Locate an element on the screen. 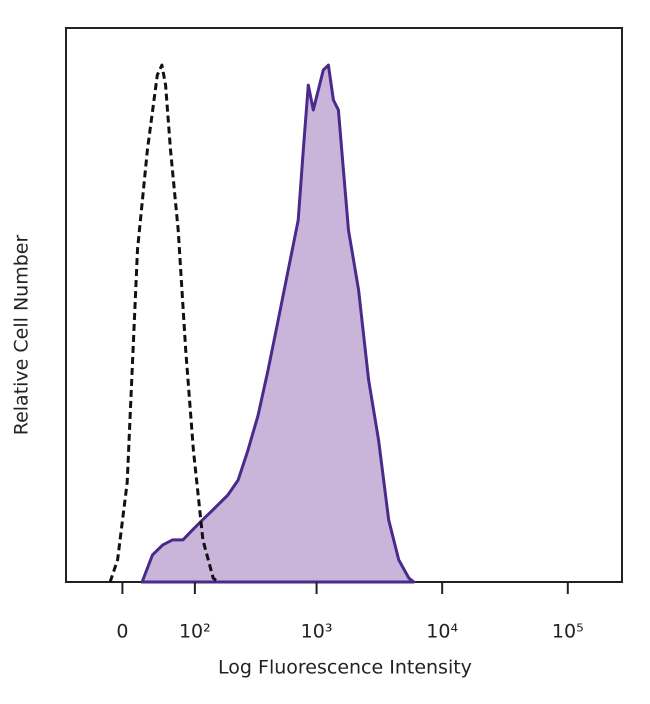 The height and width of the screenshot is (704, 650). x-tick-label: 10³ is located at coordinates (317, 632).